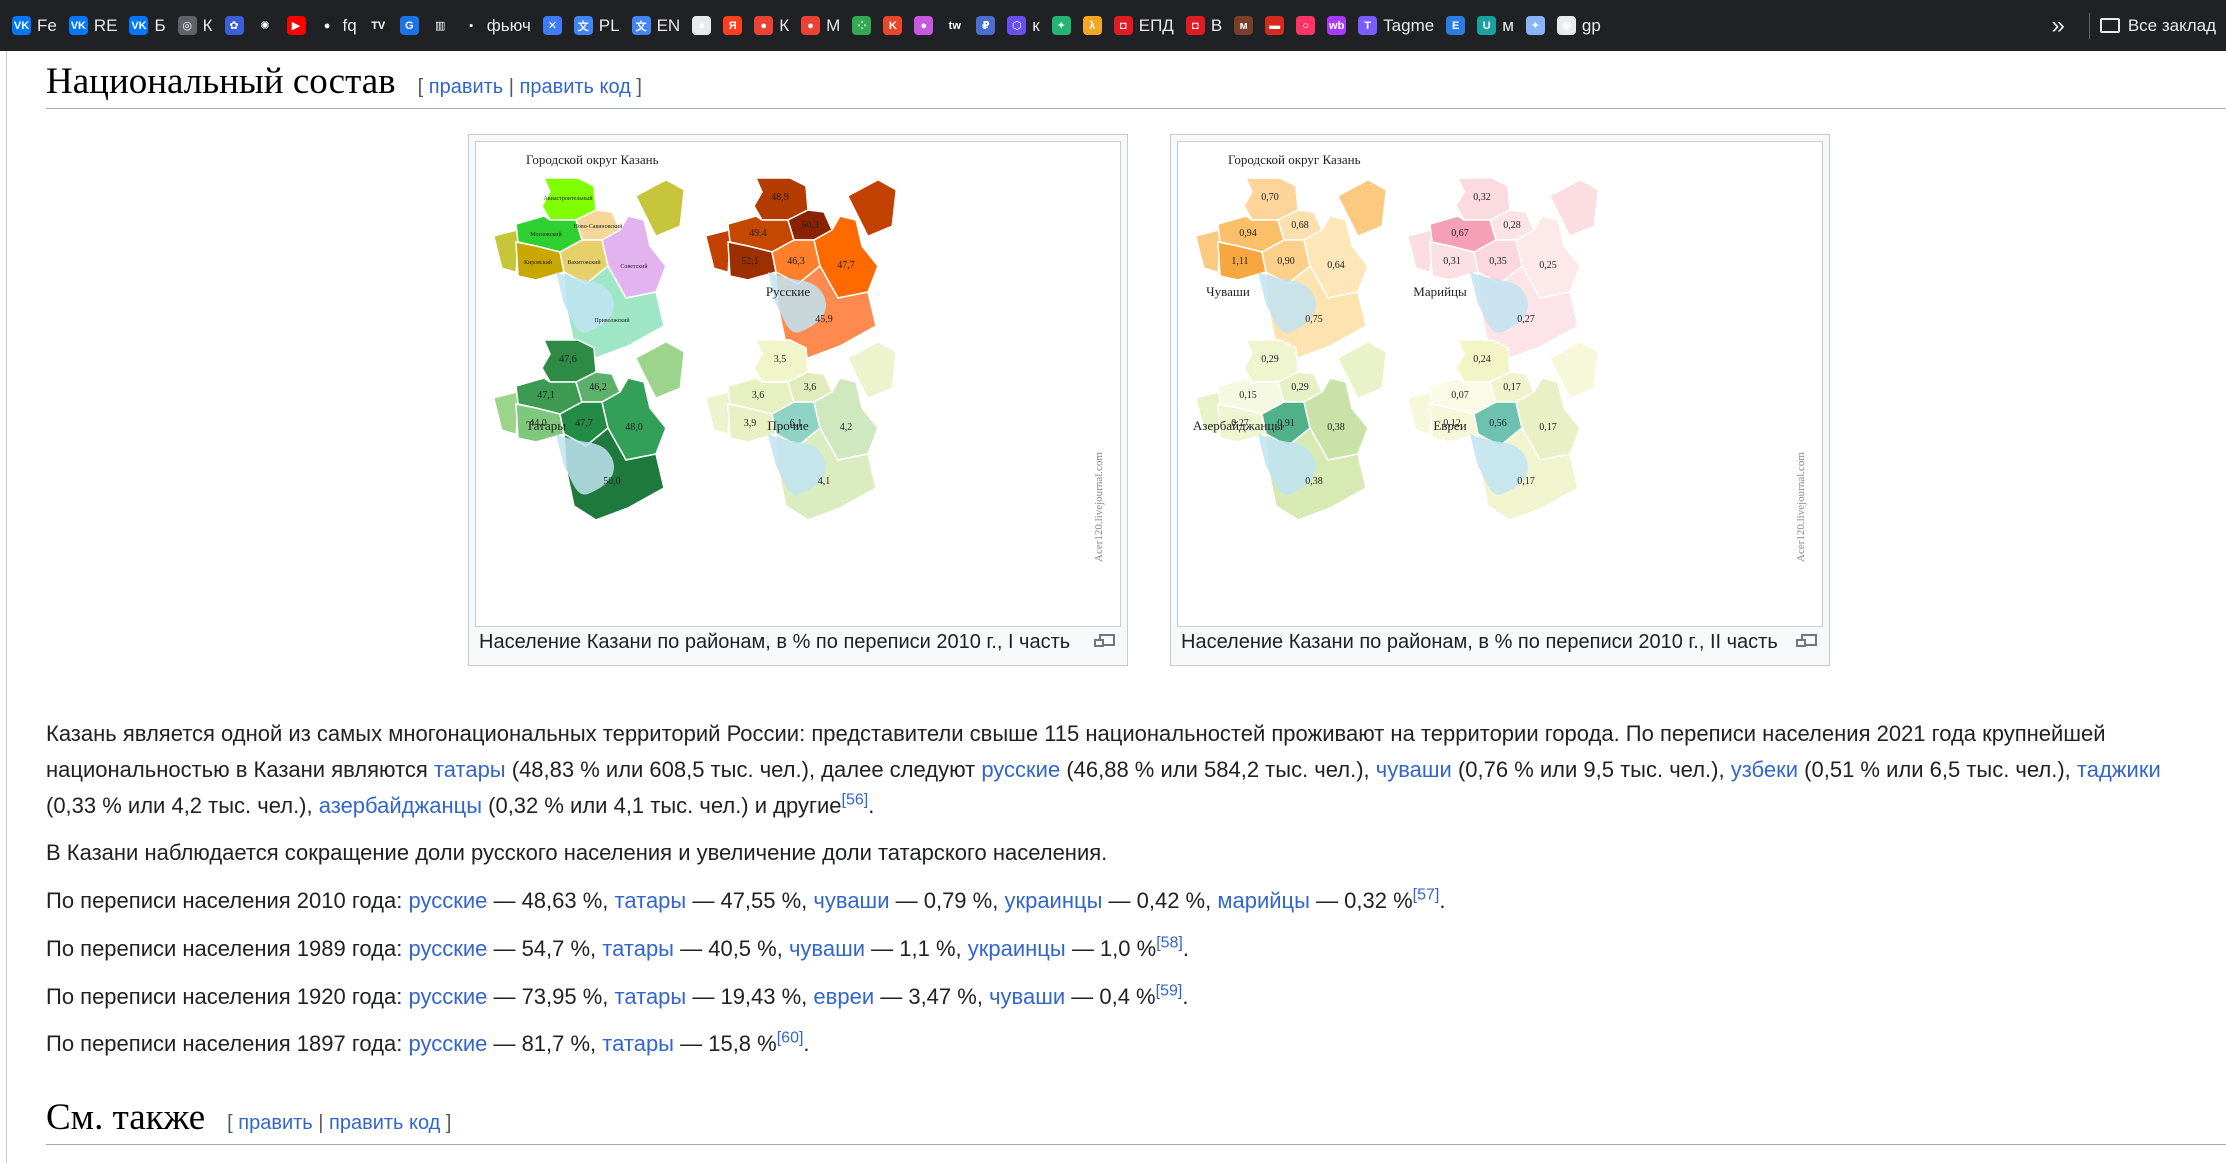 The height and width of the screenshot is (1163, 2226). What do you see at coordinates (2118, 769) in the screenshot?
I see `link-tajiks: таджики` at bounding box center [2118, 769].